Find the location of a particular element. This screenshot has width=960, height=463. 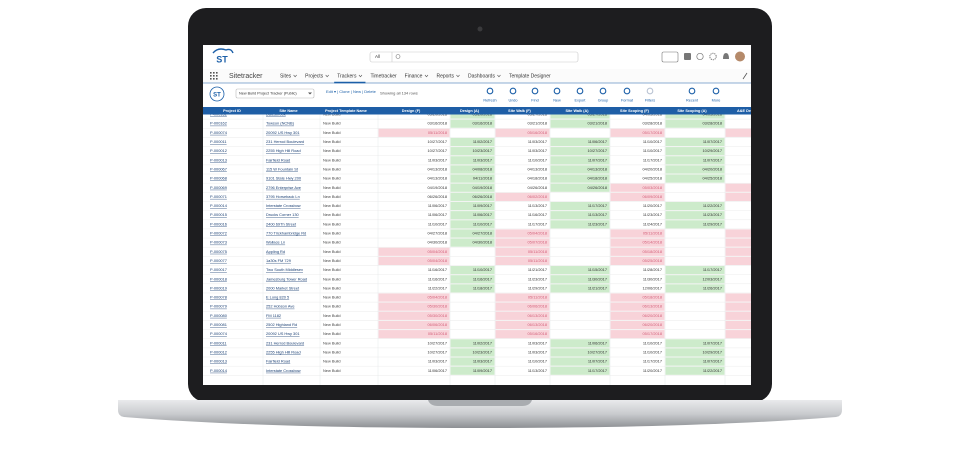

date-cell: 11/24/2017 is located at coordinates (652, 223).